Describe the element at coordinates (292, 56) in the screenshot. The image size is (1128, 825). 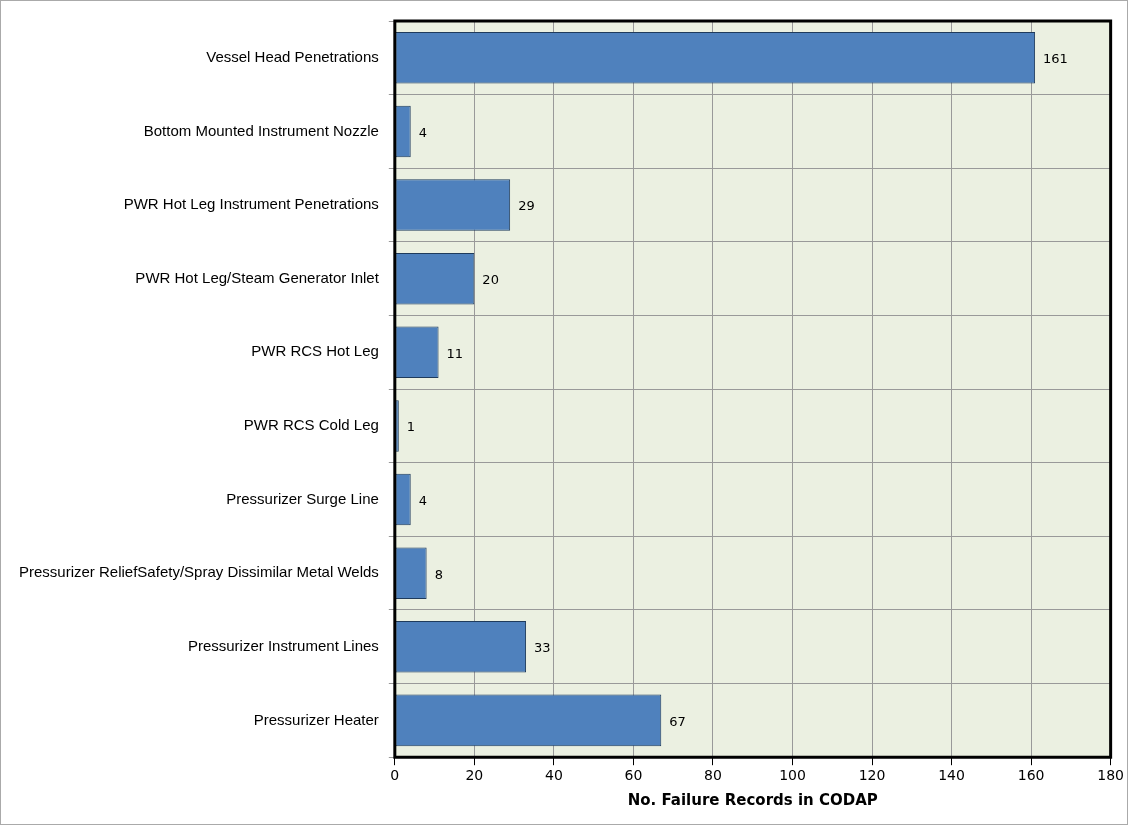
I see `y-tick-label: Vessel Head Penetrations` at that location.